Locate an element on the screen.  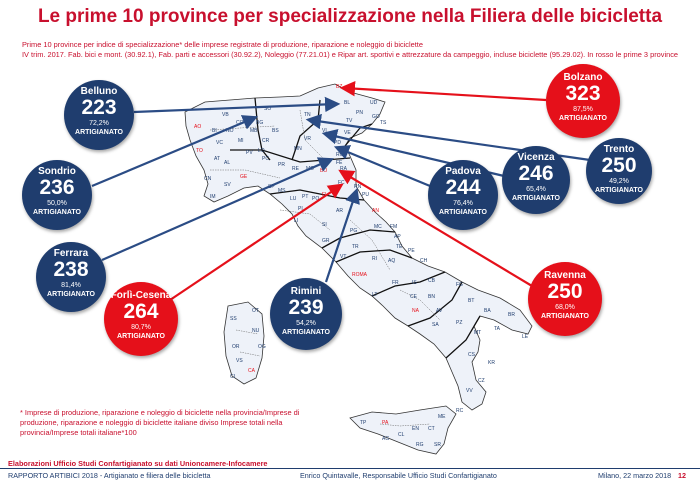
province-code-rc: RC is located at coordinates (460, 411).